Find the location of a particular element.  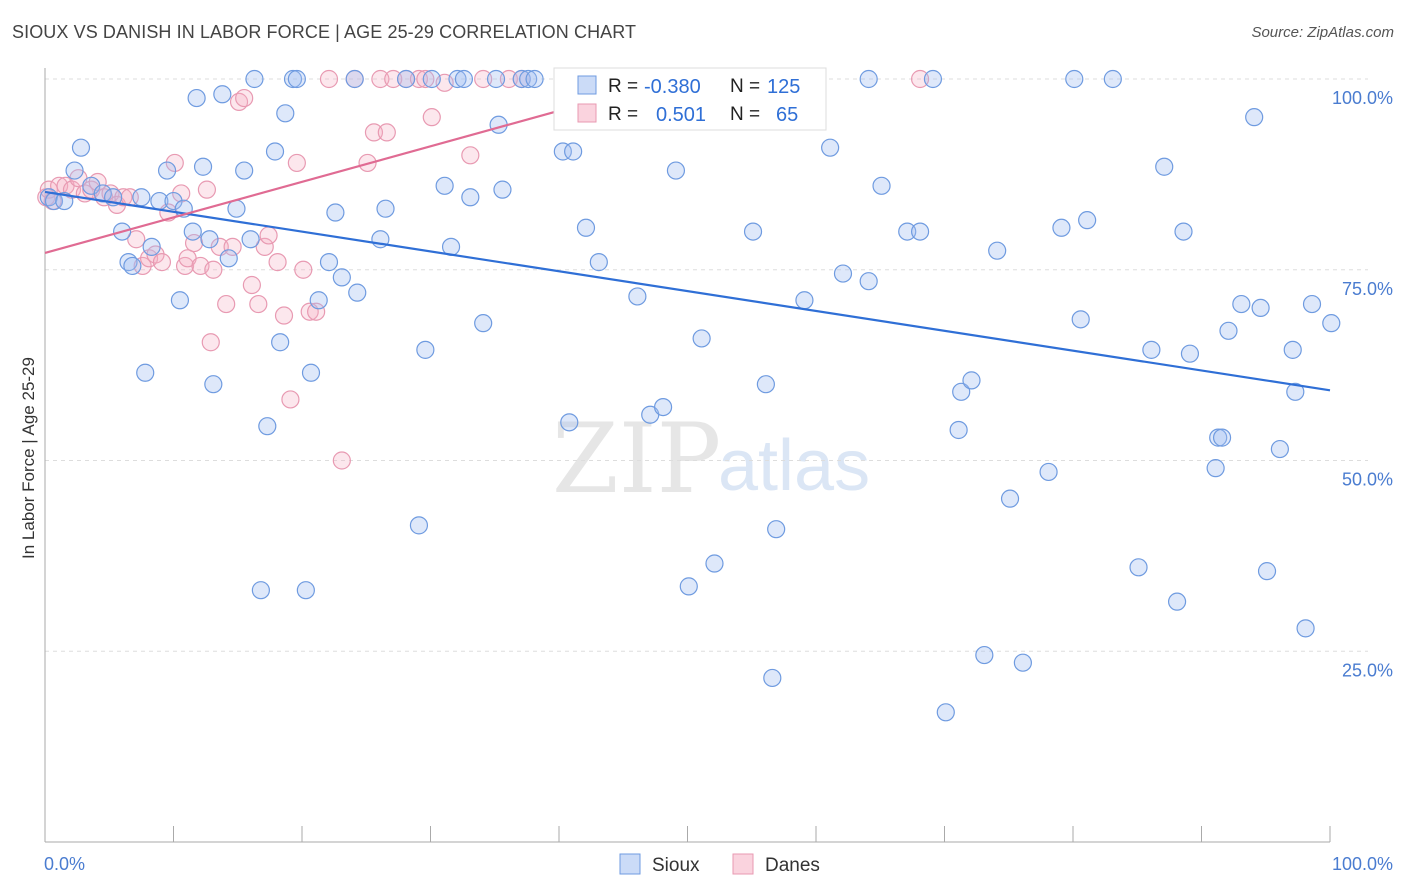

stats-box is located at coordinates (690, 99).